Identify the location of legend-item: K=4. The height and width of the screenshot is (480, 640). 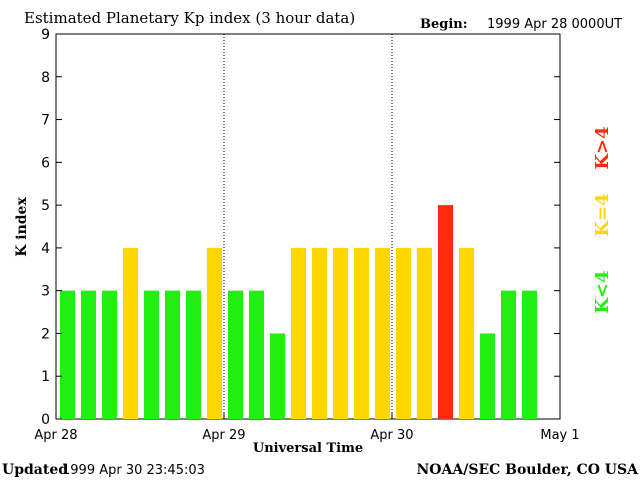
(602, 214).